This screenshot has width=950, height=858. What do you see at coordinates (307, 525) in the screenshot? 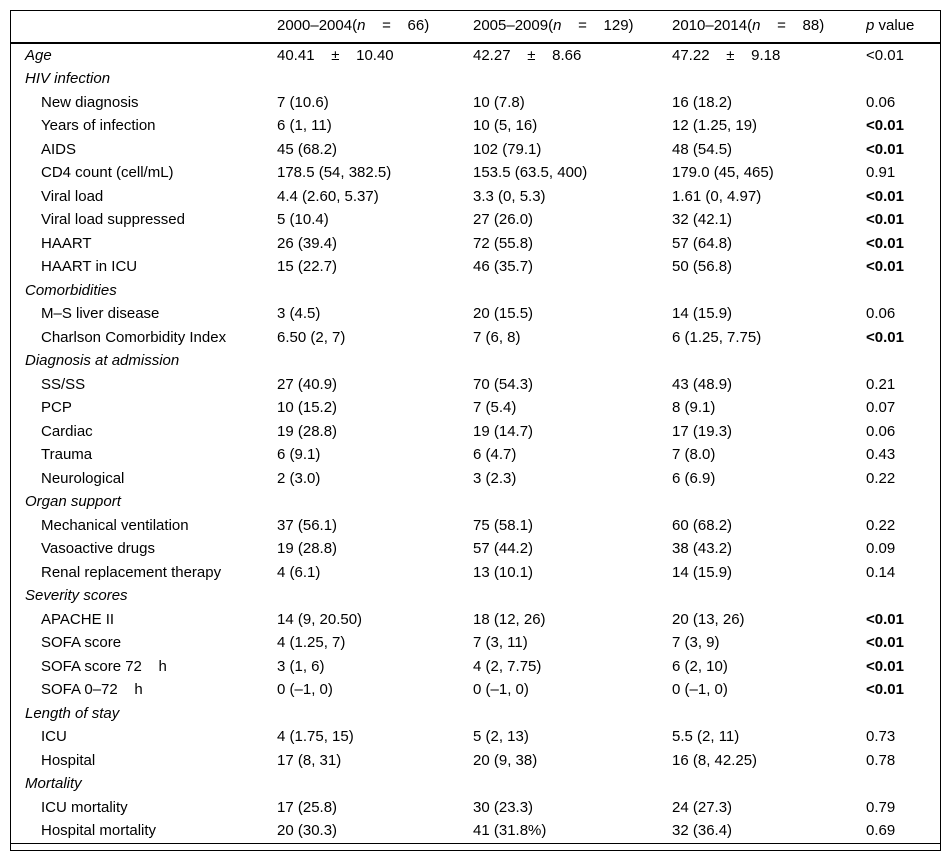
I see `cell-value: 37 (56.1)` at bounding box center [307, 525].